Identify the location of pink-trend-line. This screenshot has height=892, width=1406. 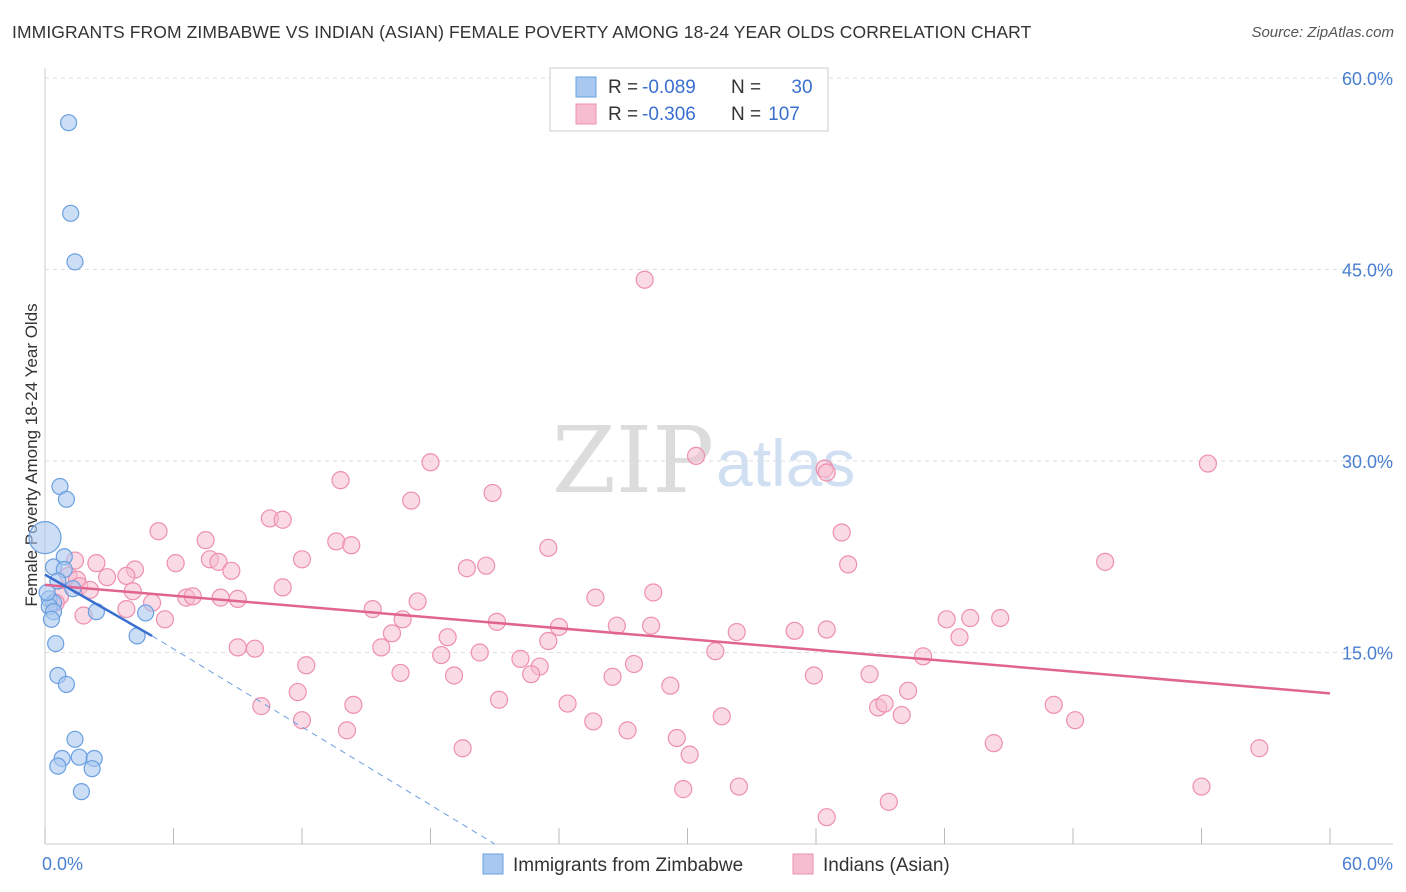
(687, 639).